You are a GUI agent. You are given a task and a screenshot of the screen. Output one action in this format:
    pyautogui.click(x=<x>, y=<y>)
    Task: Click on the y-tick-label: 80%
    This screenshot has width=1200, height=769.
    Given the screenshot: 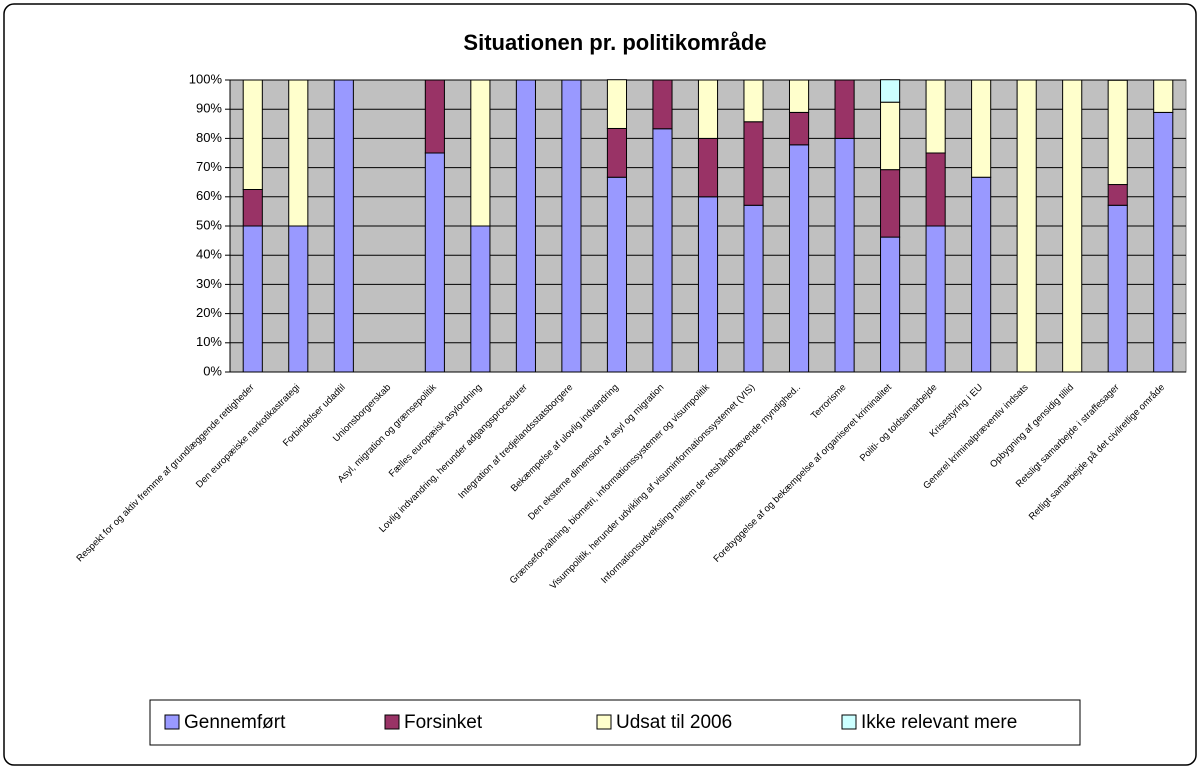 What is the action you would take?
    pyautogui.click(x=209, y=137)
    